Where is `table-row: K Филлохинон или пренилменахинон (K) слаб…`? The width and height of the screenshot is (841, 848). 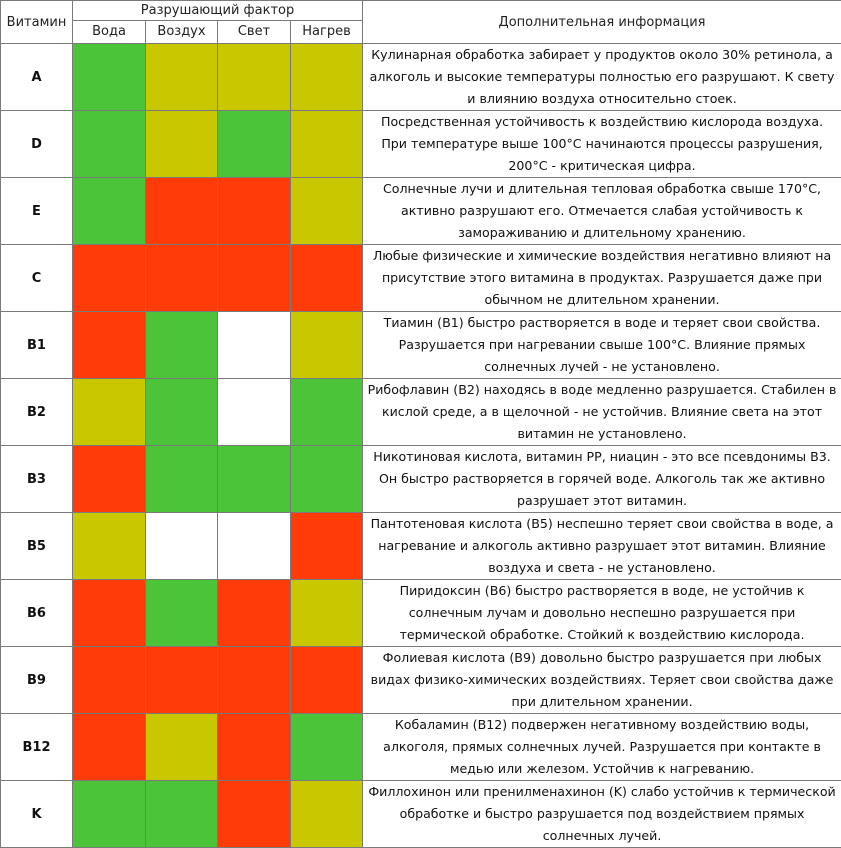 table-row: K Филлохинон или пренилменахинон (K) слаб… is located at coordinates (421, 814).